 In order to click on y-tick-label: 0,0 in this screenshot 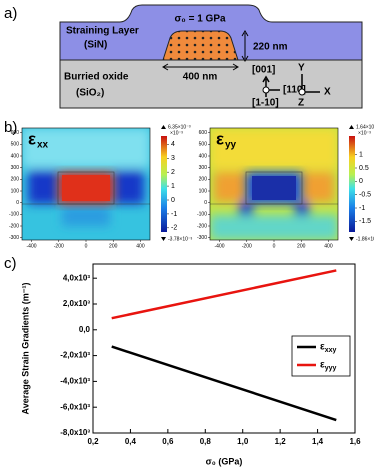, I will do `click(85, 329)`.